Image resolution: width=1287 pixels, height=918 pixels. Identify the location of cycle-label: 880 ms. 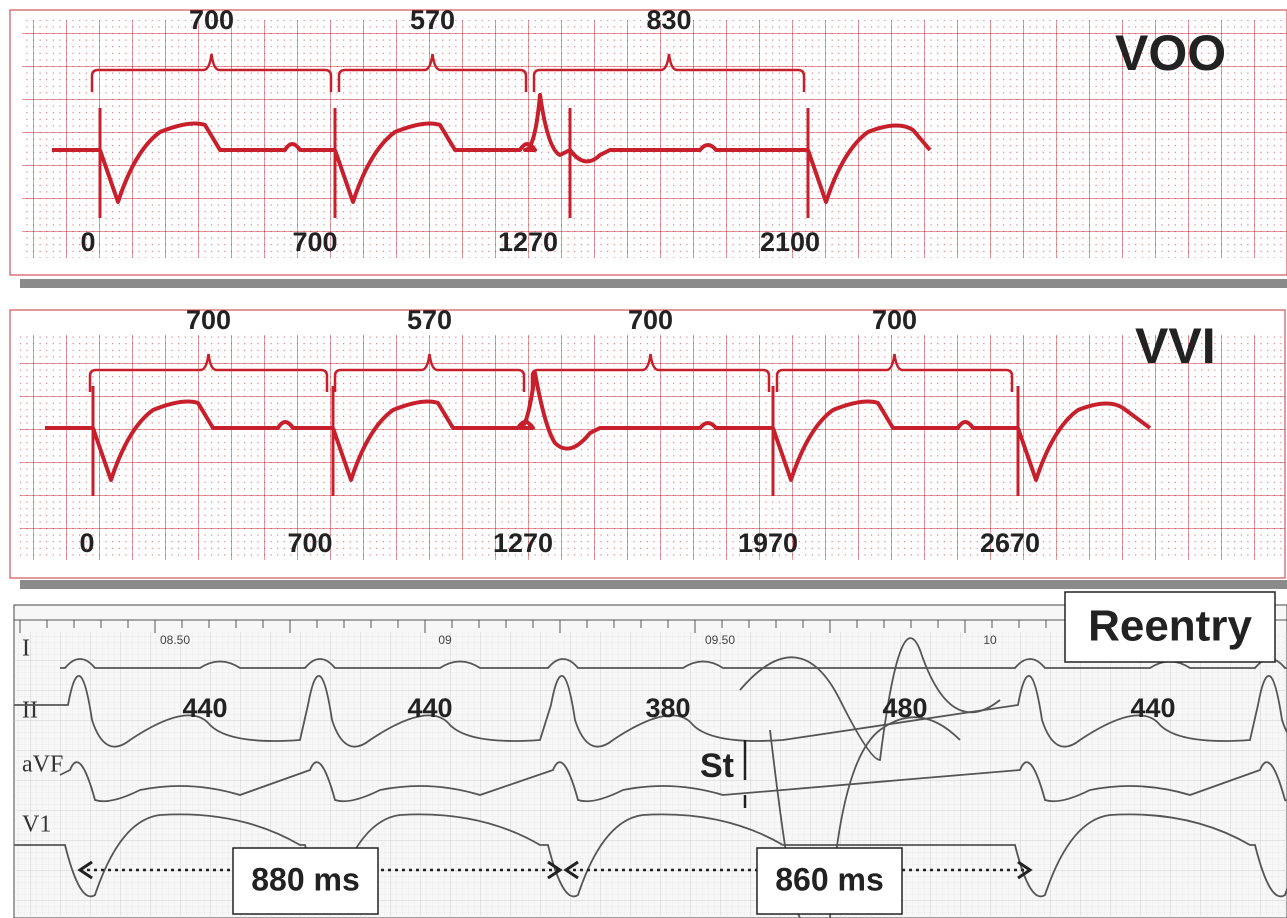
(305, 879).